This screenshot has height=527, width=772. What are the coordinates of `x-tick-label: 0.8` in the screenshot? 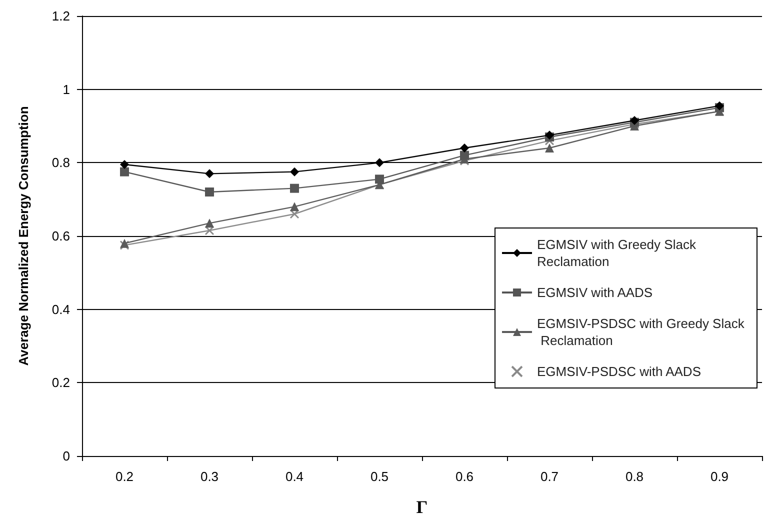 It's located at (634, 476).